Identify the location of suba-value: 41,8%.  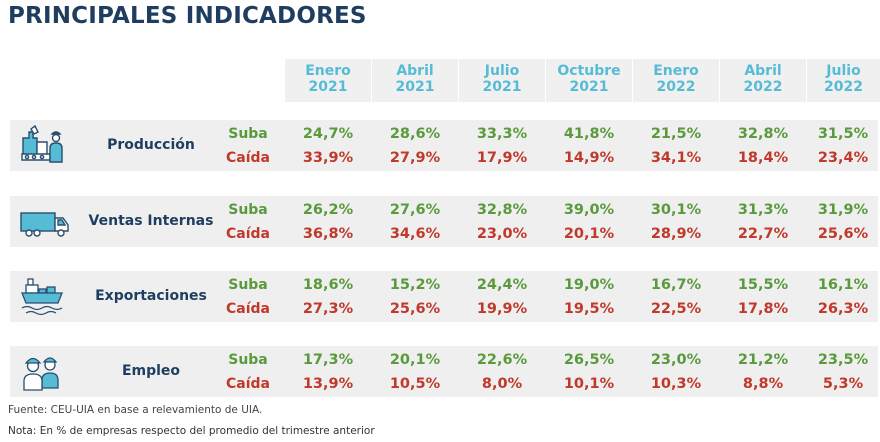
(589, 134).